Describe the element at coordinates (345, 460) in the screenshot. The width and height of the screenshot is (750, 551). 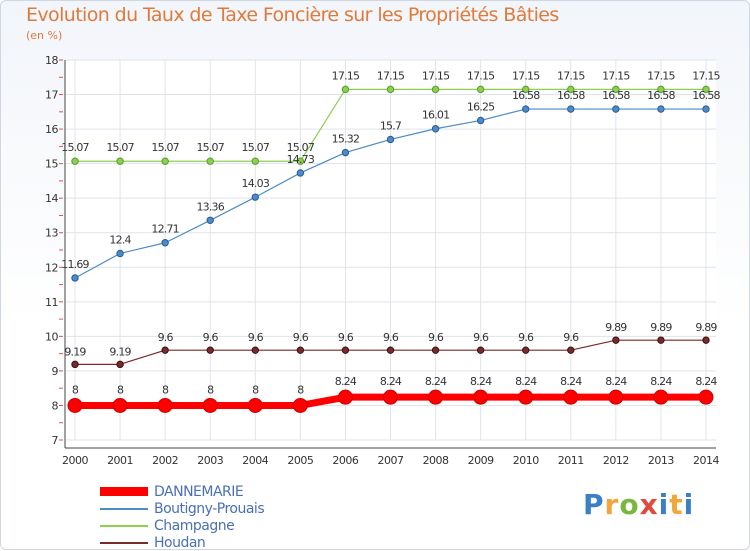
I see `x-tick-label: 2006` at that location.